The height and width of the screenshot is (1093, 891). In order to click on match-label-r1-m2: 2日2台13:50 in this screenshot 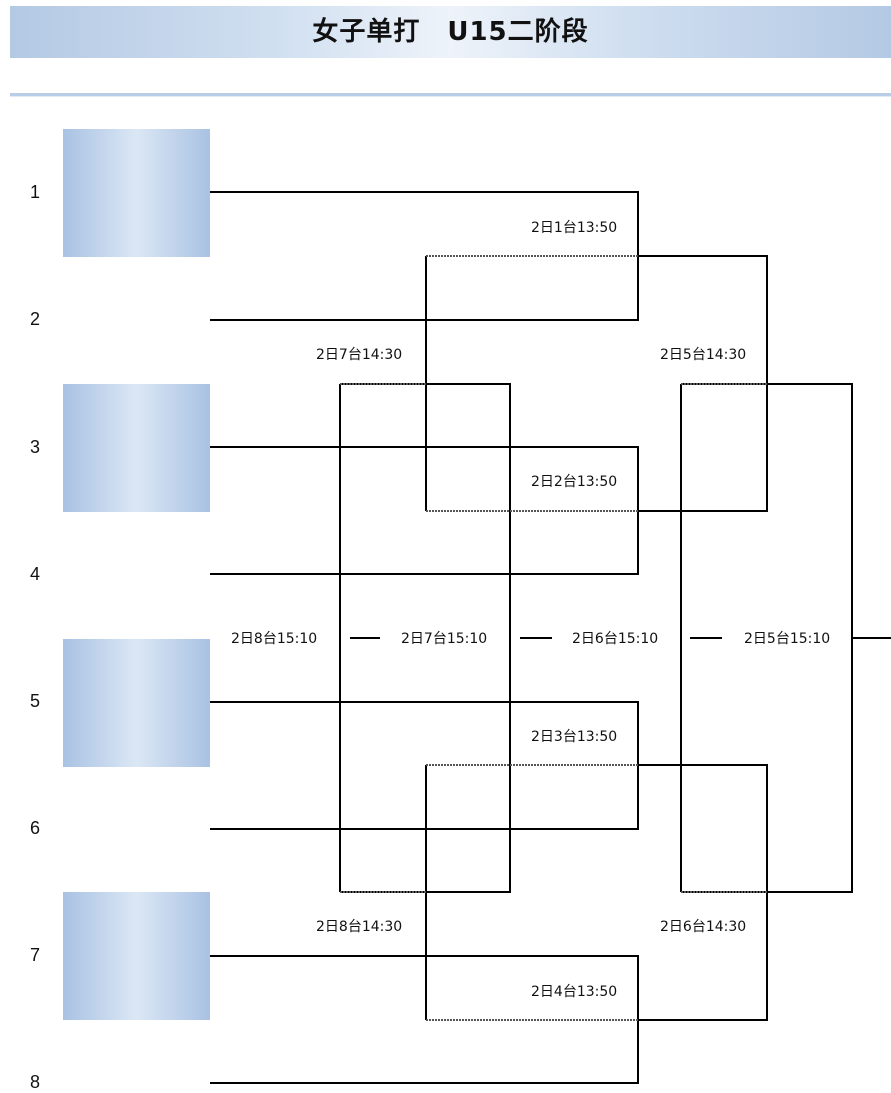, I will do `click(574, 482)`.